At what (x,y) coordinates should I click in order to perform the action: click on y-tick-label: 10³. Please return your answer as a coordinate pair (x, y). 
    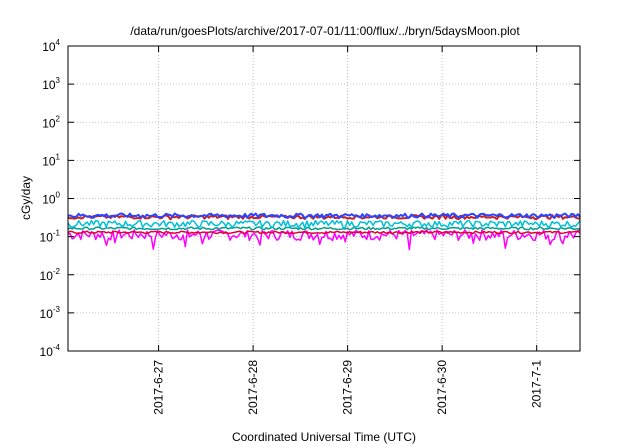
    Looking at the image, I should click on (51, 84).